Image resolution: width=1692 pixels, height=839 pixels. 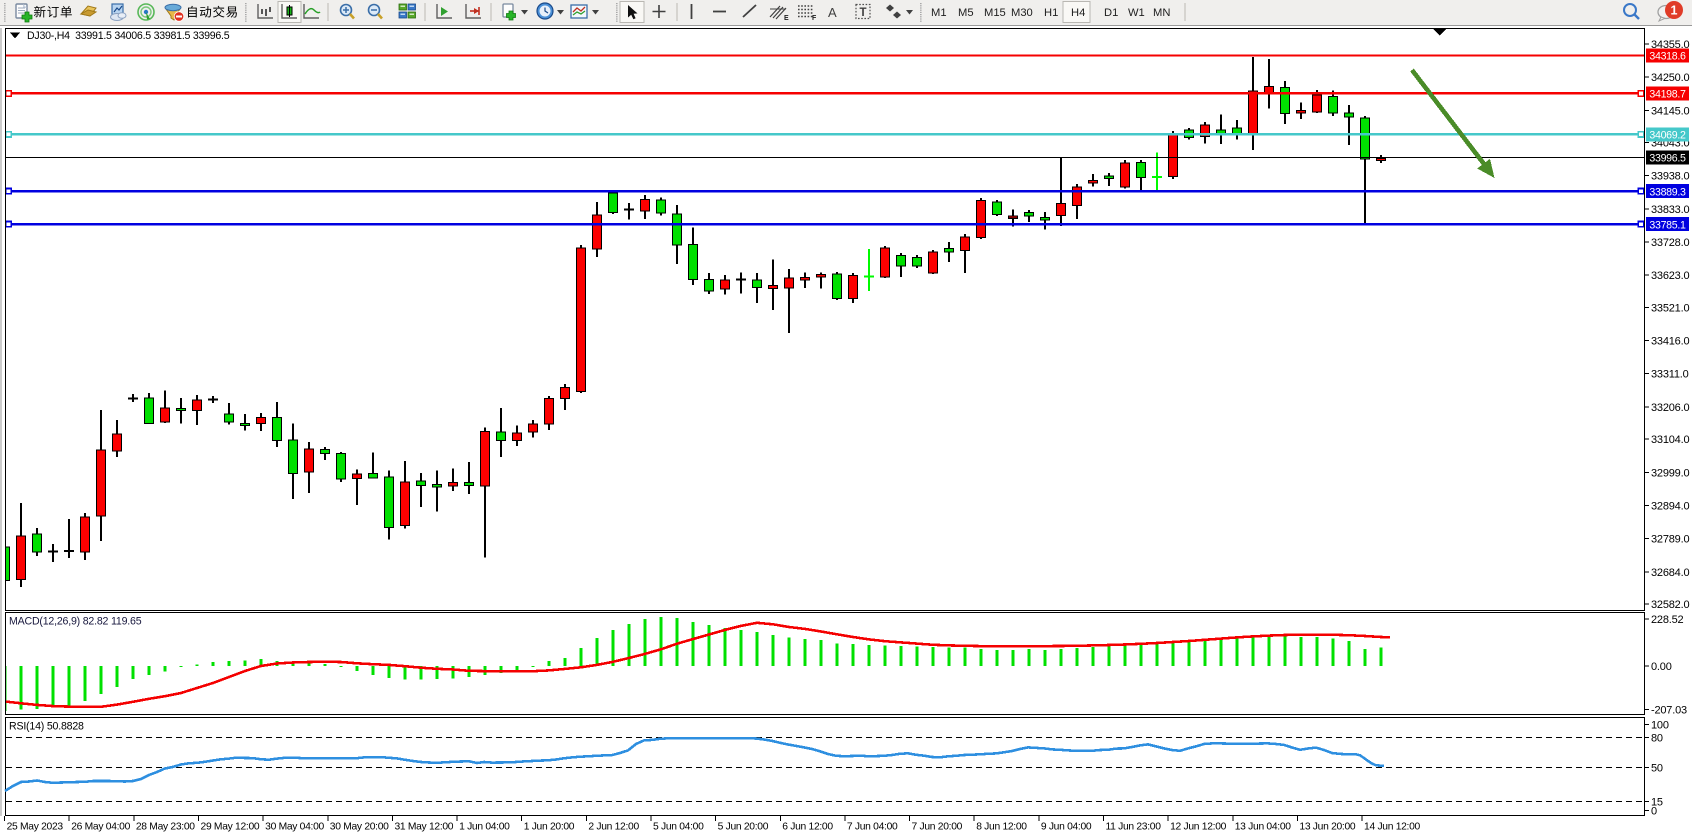 What do you see at coordinates (423, 827) in the screenshot?
I see `svg-text: 31 May 12:00` at bounding box center [423, 827].